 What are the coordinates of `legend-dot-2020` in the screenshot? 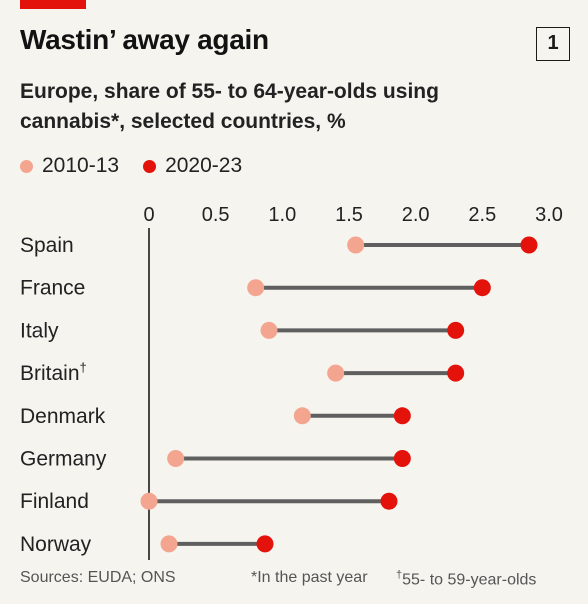 It's located at (150, 166).